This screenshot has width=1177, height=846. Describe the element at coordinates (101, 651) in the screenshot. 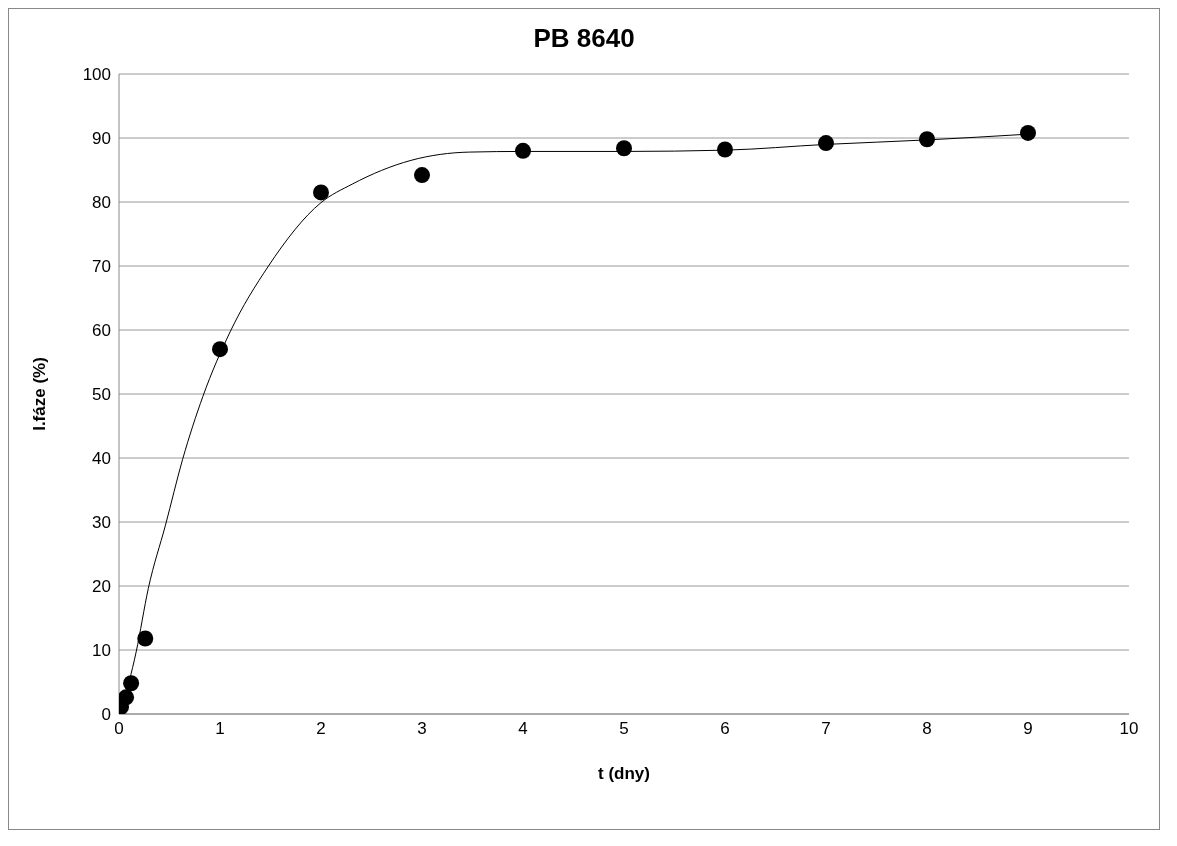

I see `y-tick-label: 10` at that location.